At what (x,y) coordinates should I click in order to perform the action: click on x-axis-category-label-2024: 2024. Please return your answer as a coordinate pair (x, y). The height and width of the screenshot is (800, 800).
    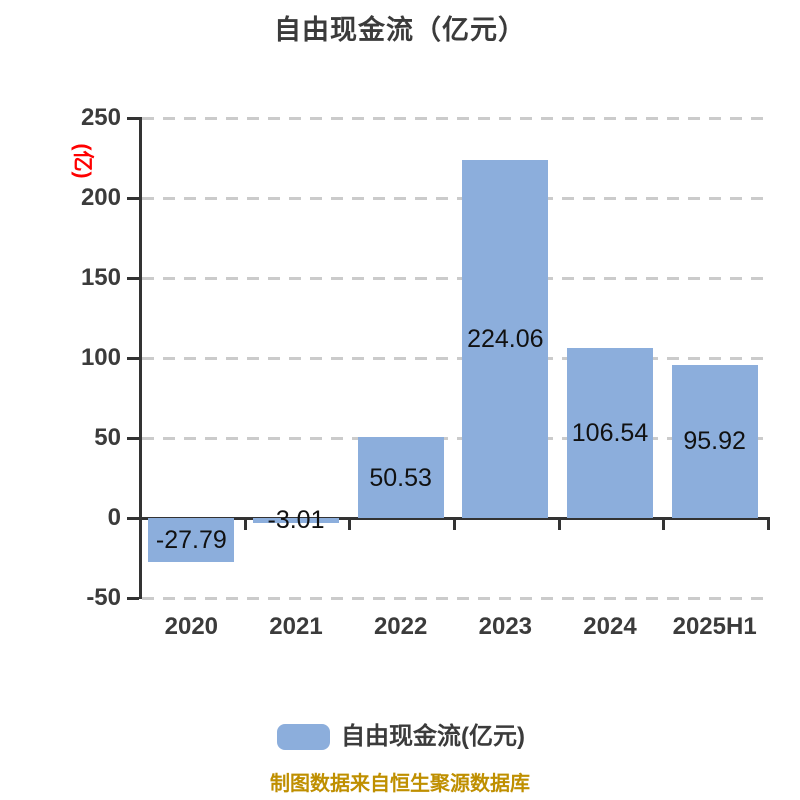
    Looking at the image, I should click on (610, 626).